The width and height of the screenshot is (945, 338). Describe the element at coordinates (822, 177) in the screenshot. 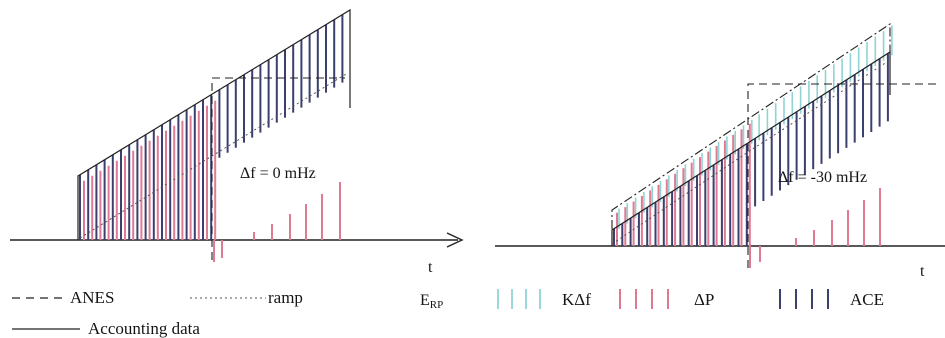

I see `right-delta-f-annotation: Δf = -30 mHz` at that location.